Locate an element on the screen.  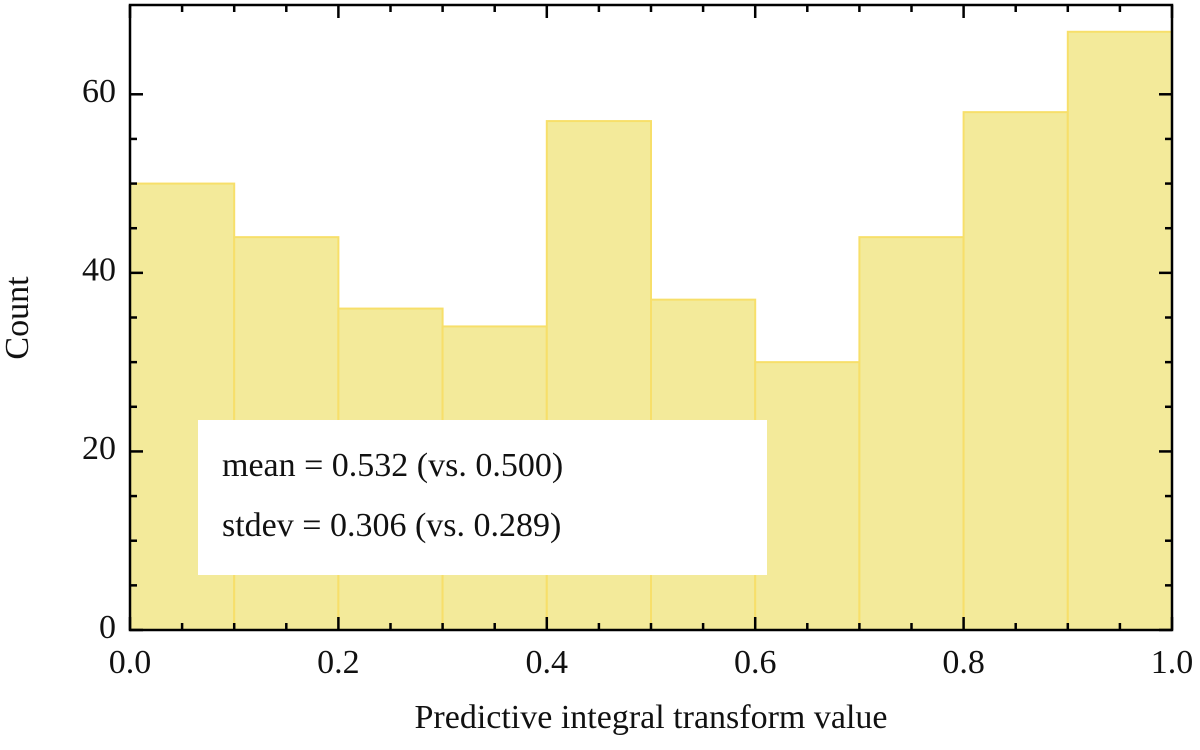
x-tick-label: 0.6 is located at coordinates (755, 662).